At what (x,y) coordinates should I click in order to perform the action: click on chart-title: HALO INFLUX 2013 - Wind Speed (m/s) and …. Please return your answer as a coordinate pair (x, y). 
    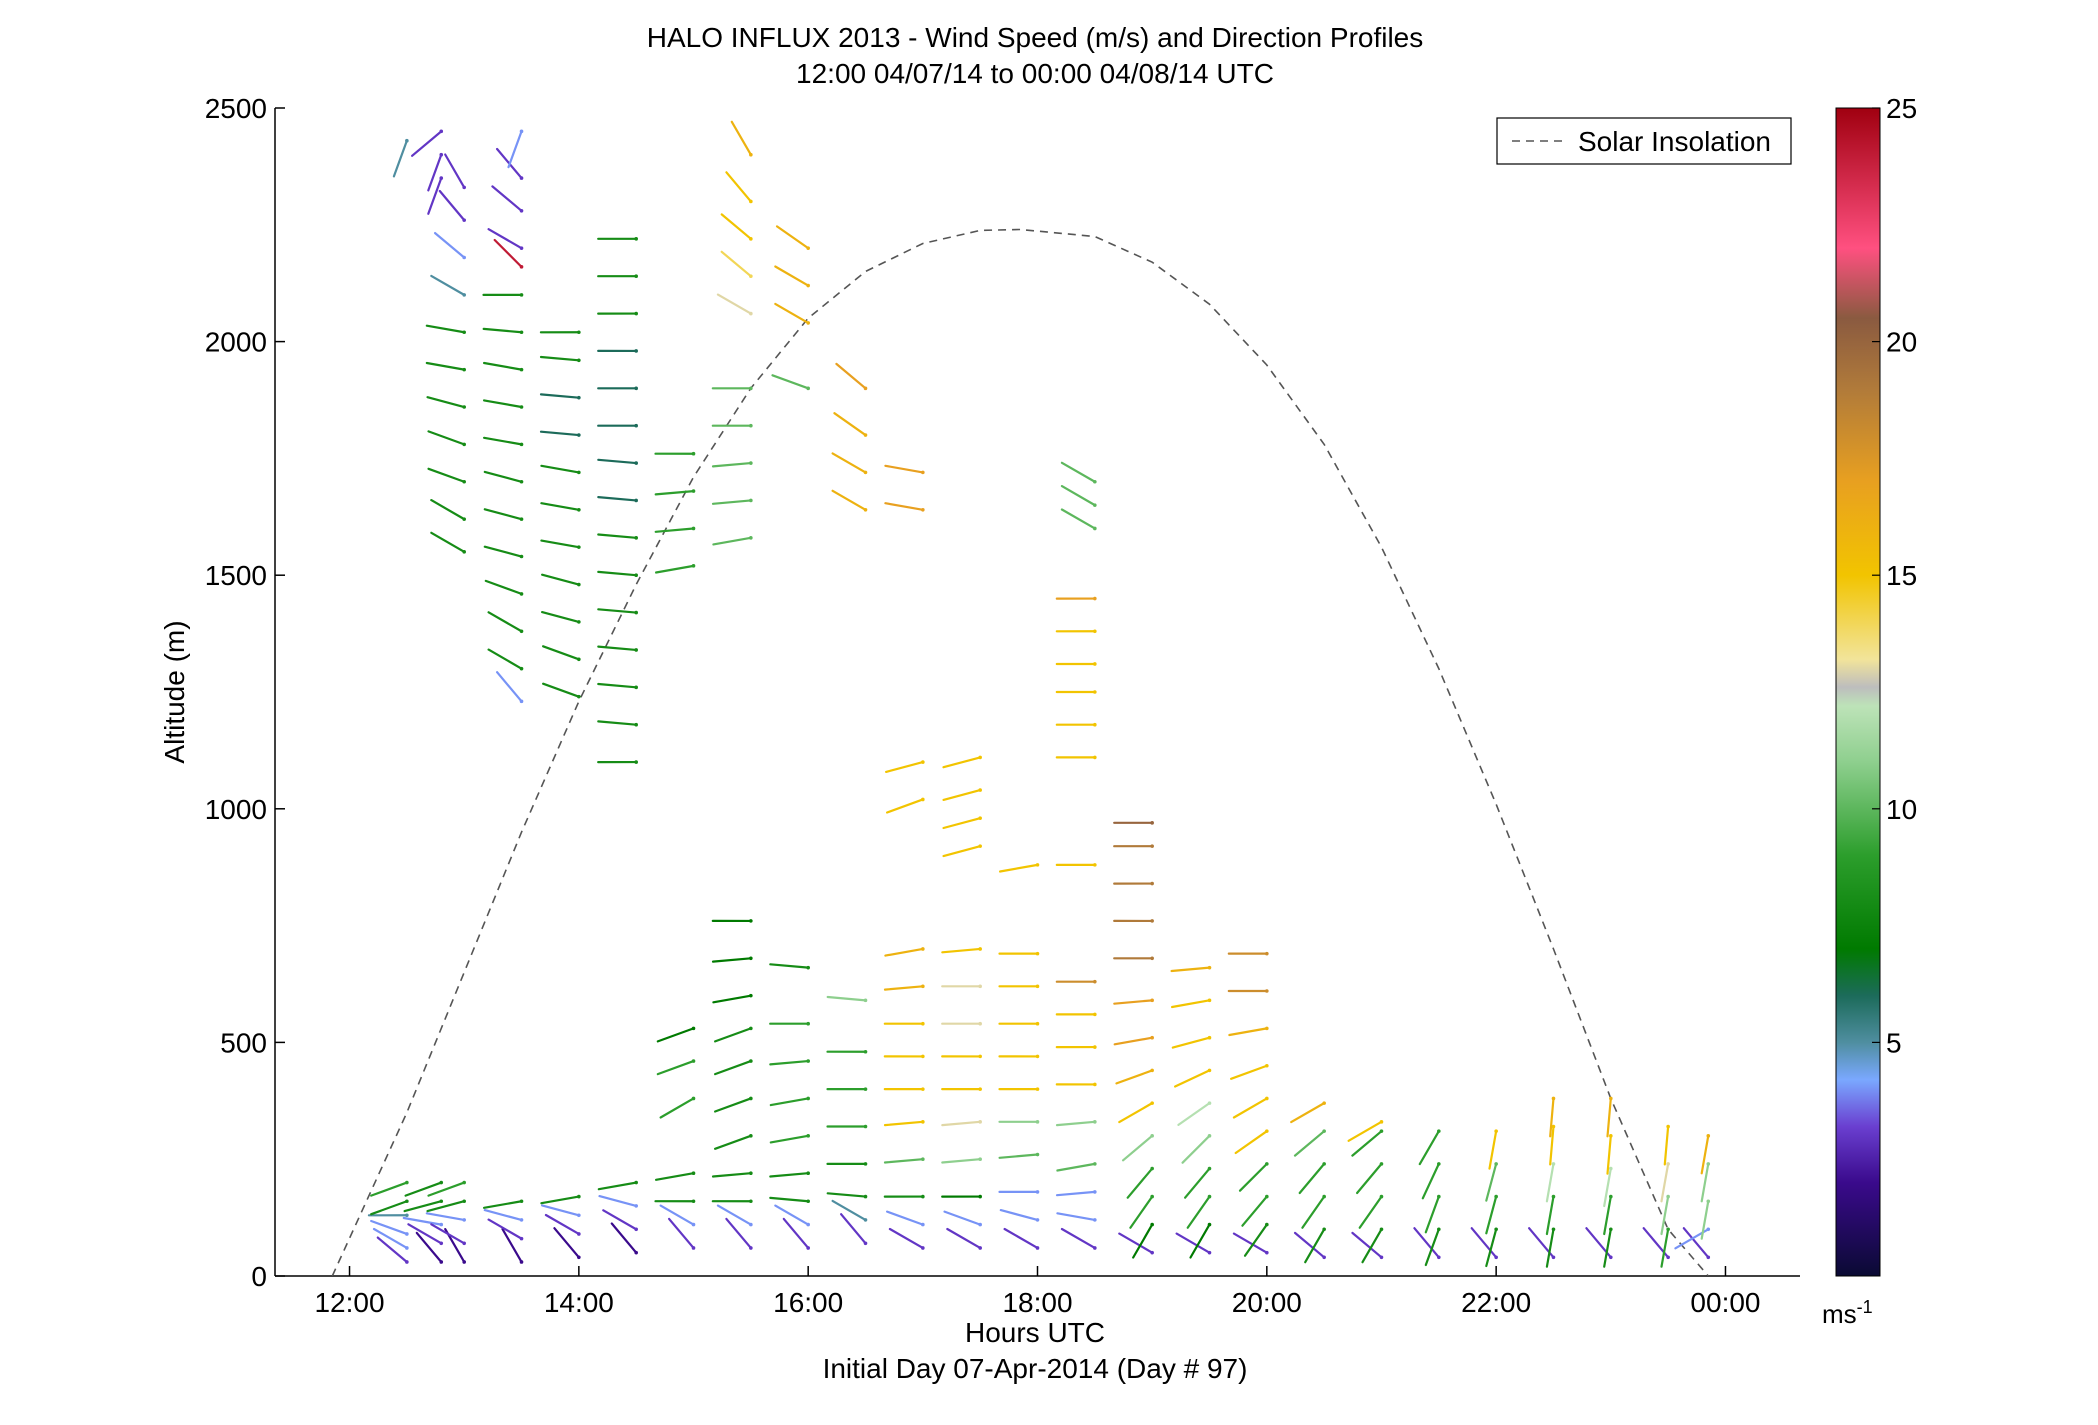
    Looking at the image, I should click on (1035, 37).